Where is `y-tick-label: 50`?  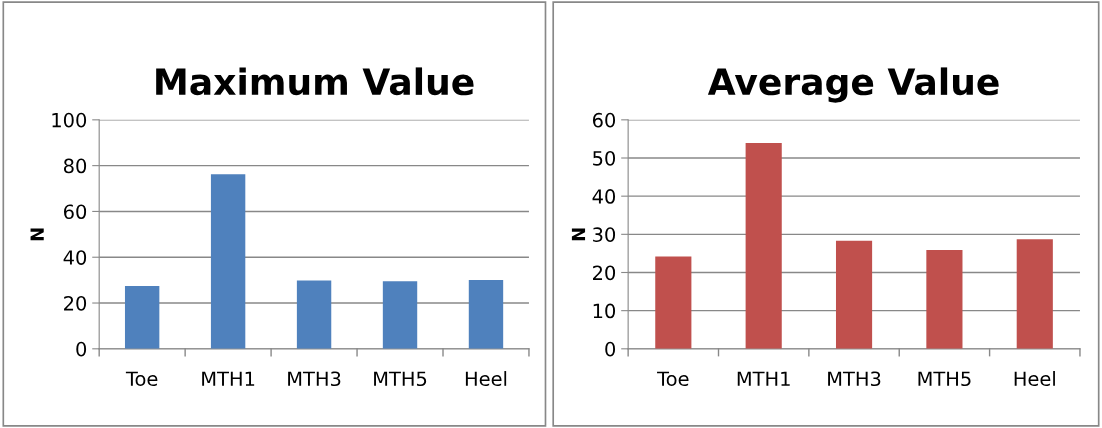 y-tick-label: 50 is located at coordinates (604, 158).